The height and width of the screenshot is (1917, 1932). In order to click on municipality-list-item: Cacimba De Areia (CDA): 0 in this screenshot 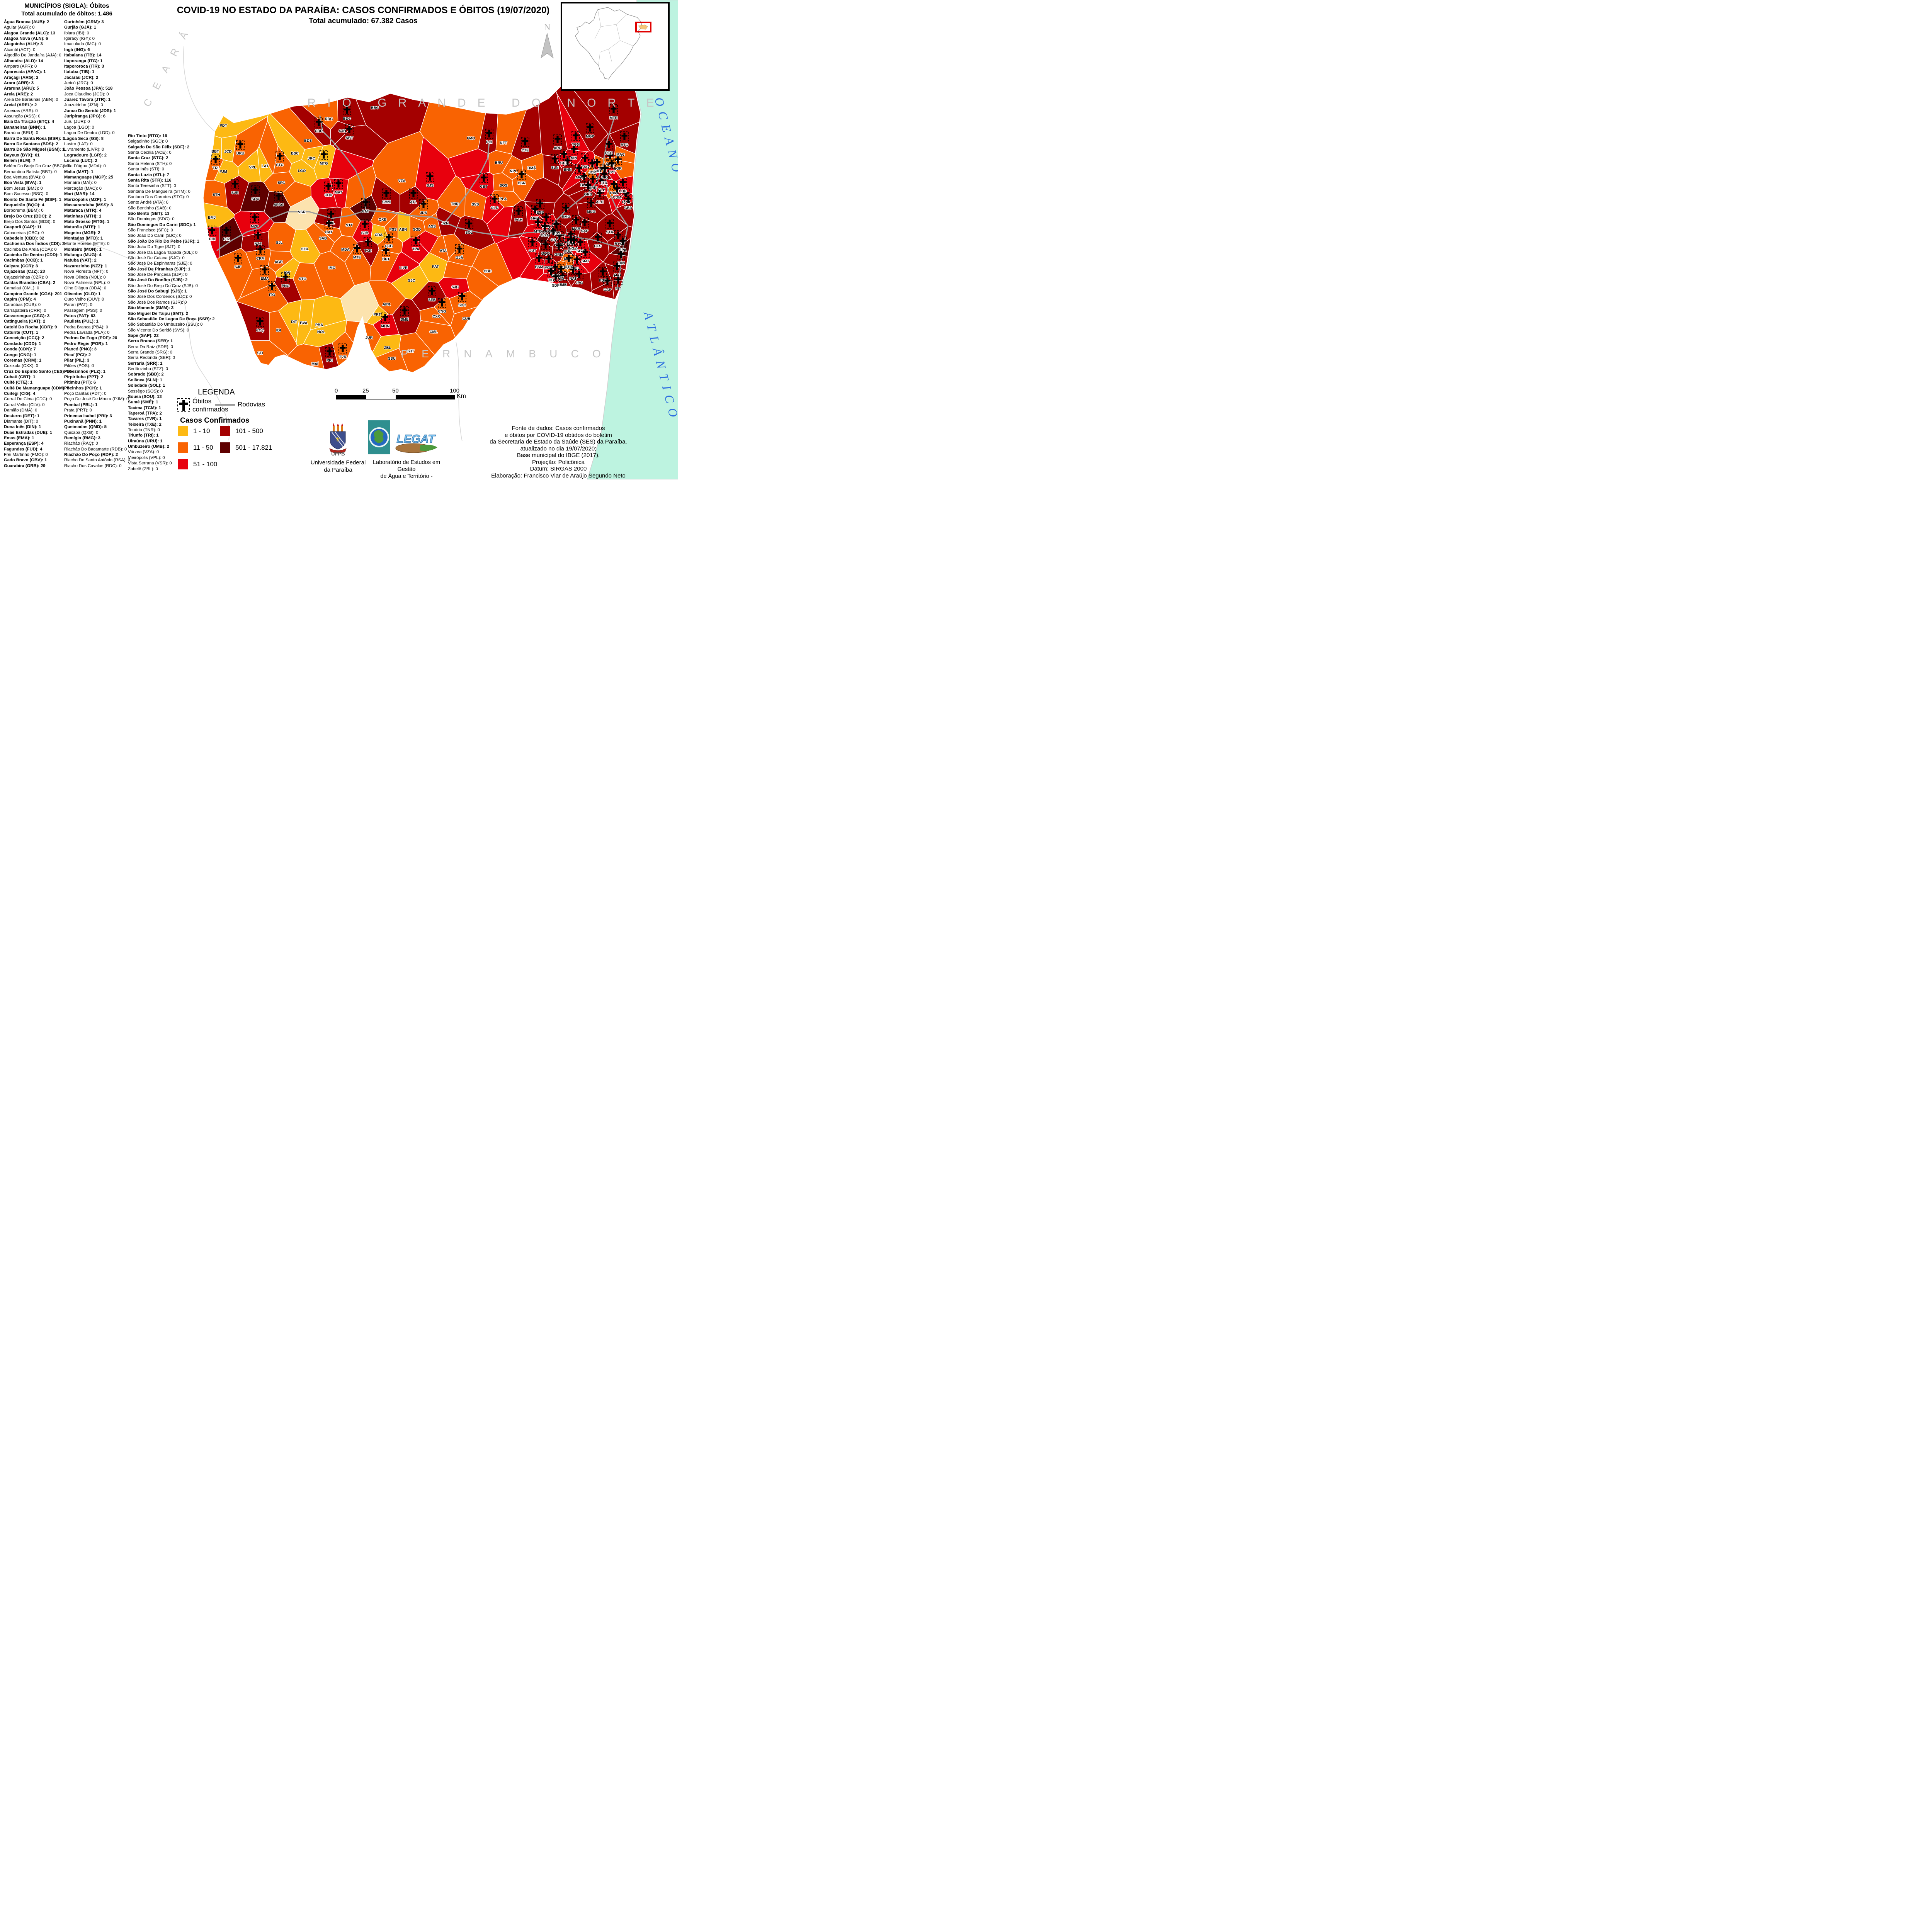, I will do `click(31, 250)`.